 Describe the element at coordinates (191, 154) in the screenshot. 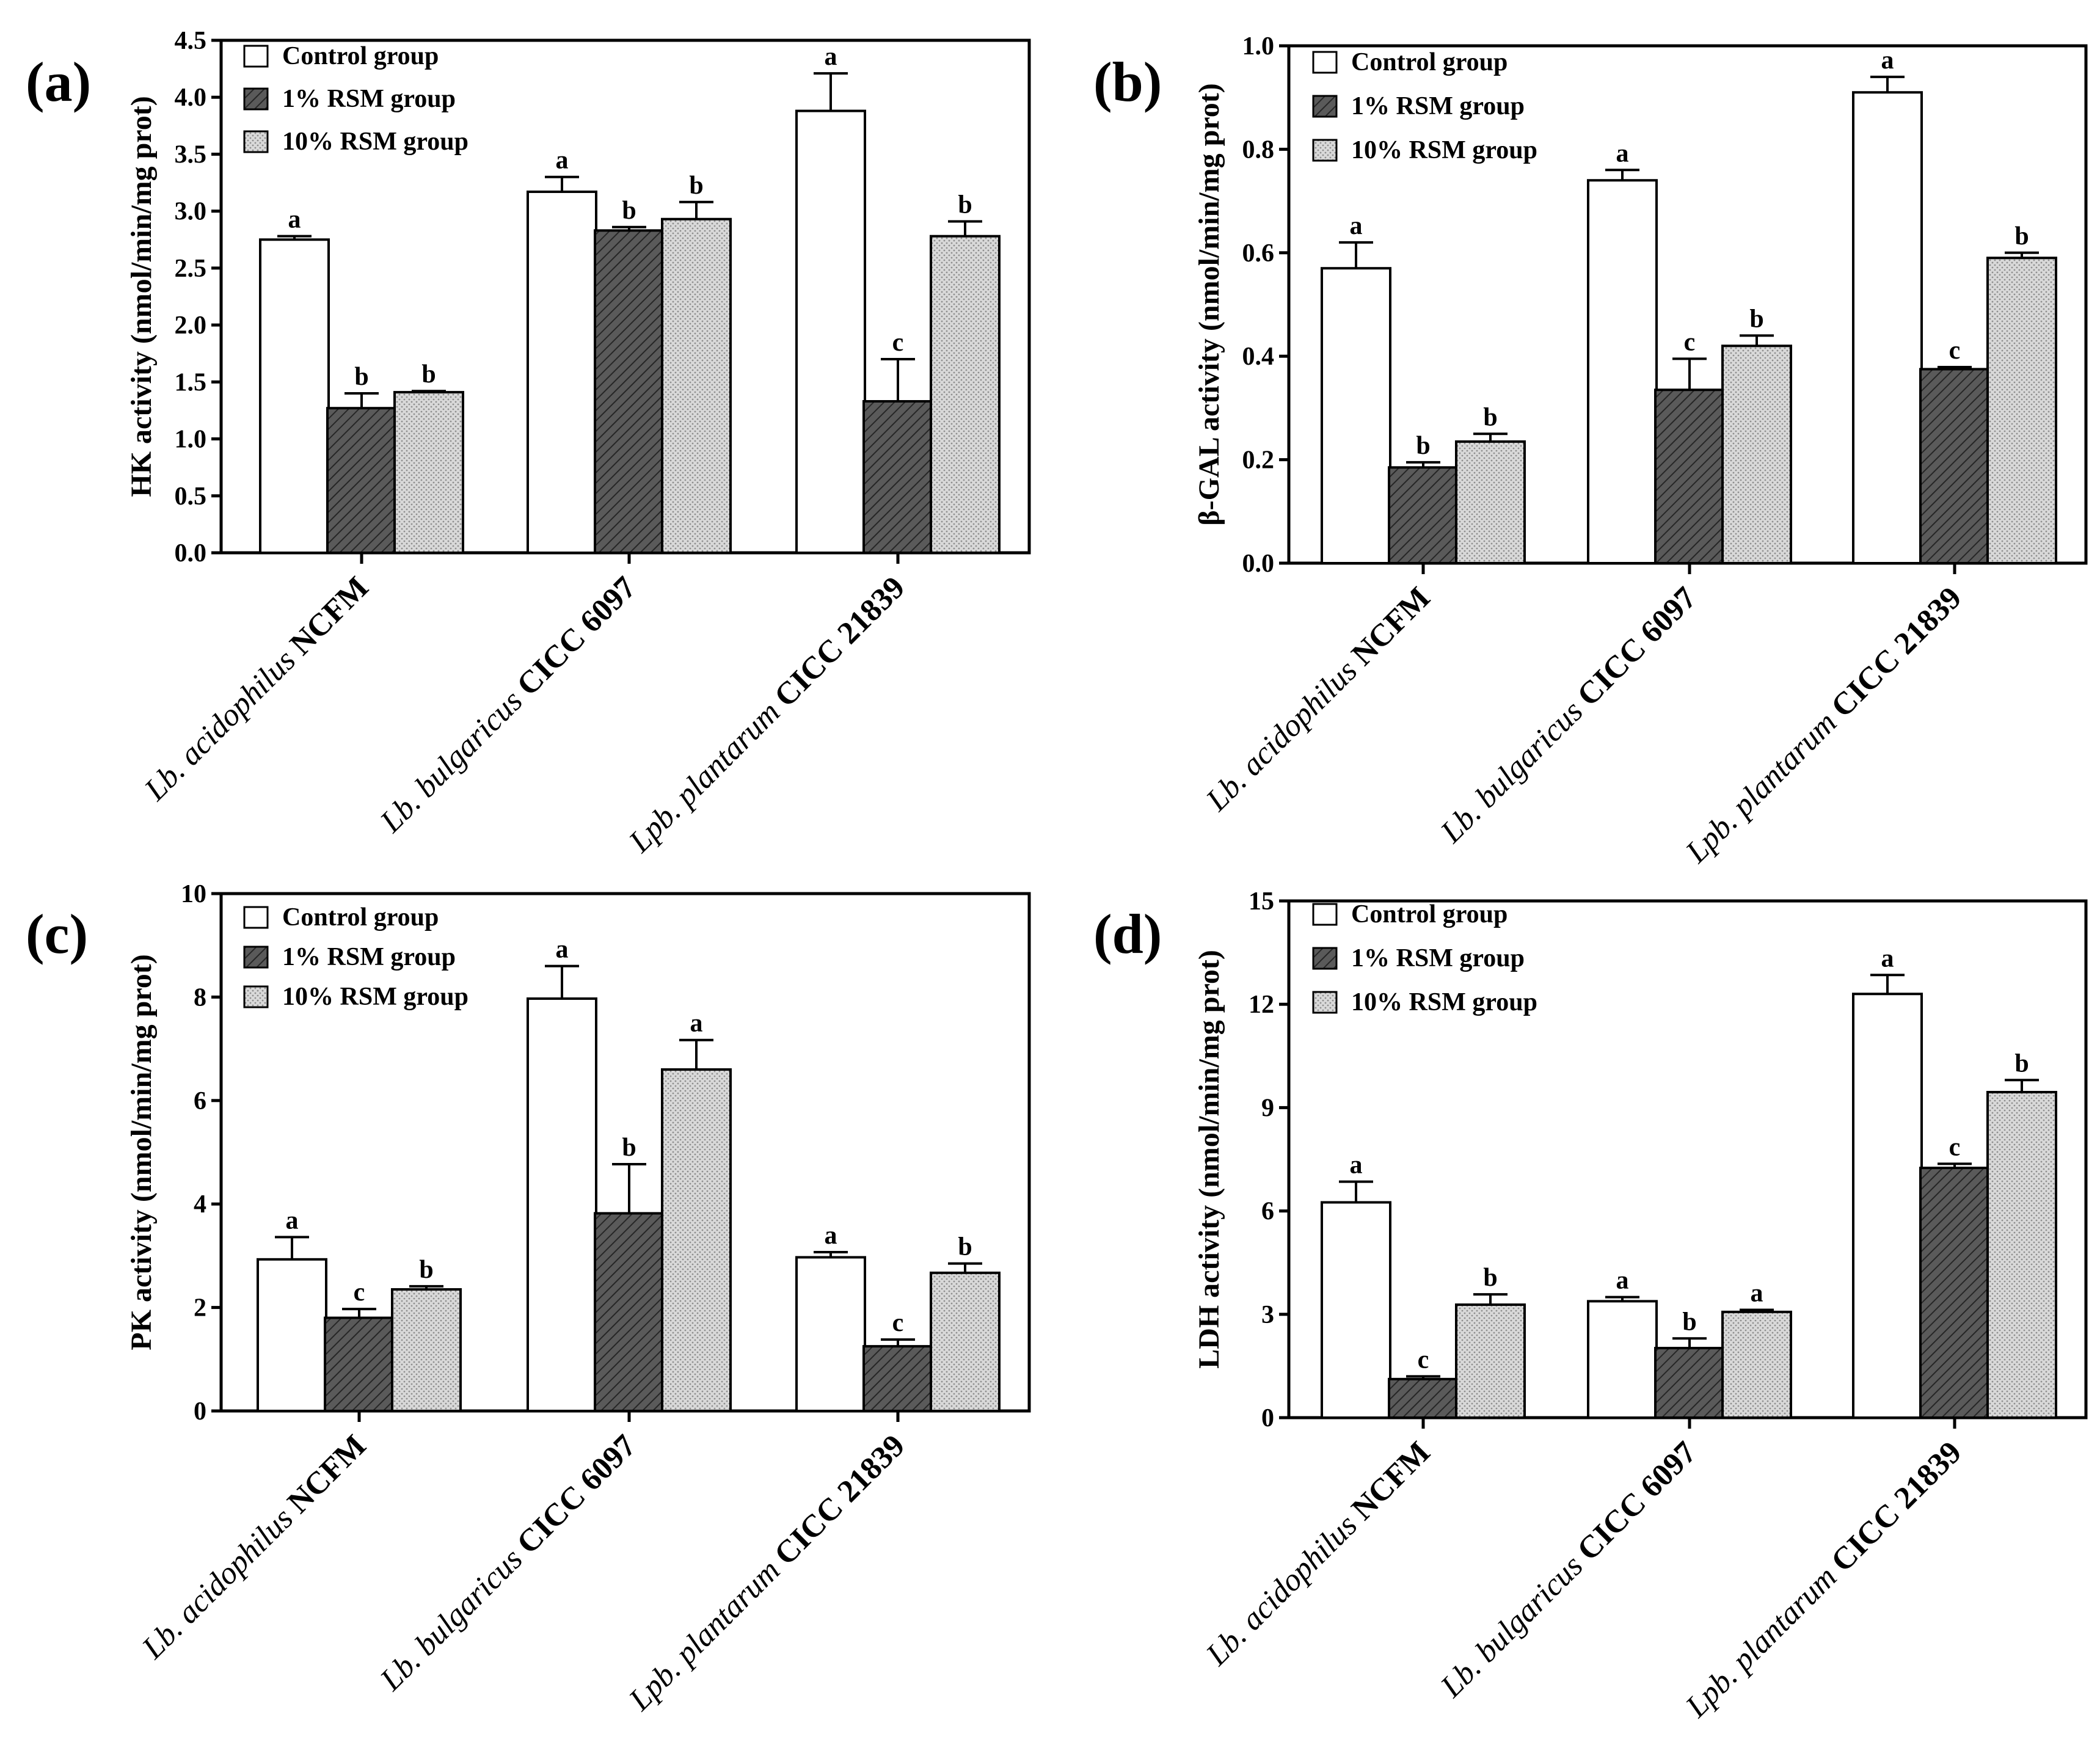

I see `y-tick-label: 3.5` at that location.